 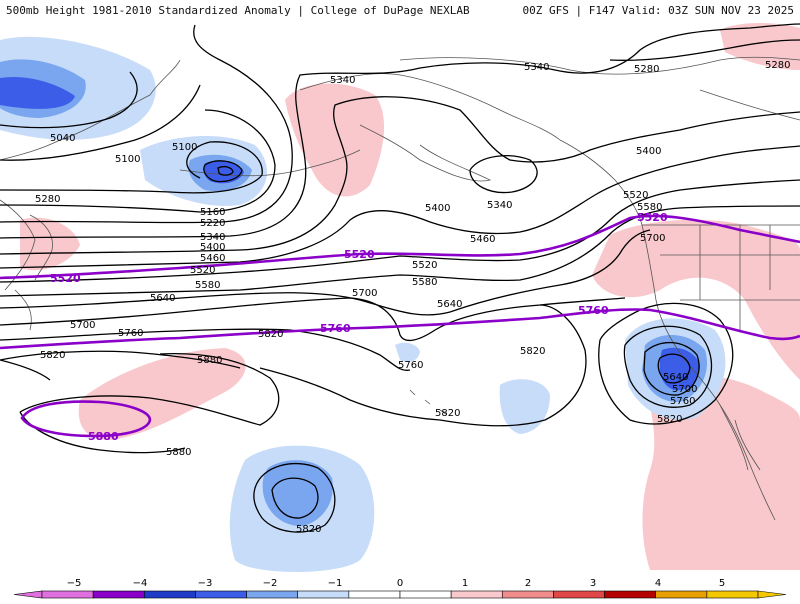 I want to click on label-5160: 5160, so click(x=212, y=212).